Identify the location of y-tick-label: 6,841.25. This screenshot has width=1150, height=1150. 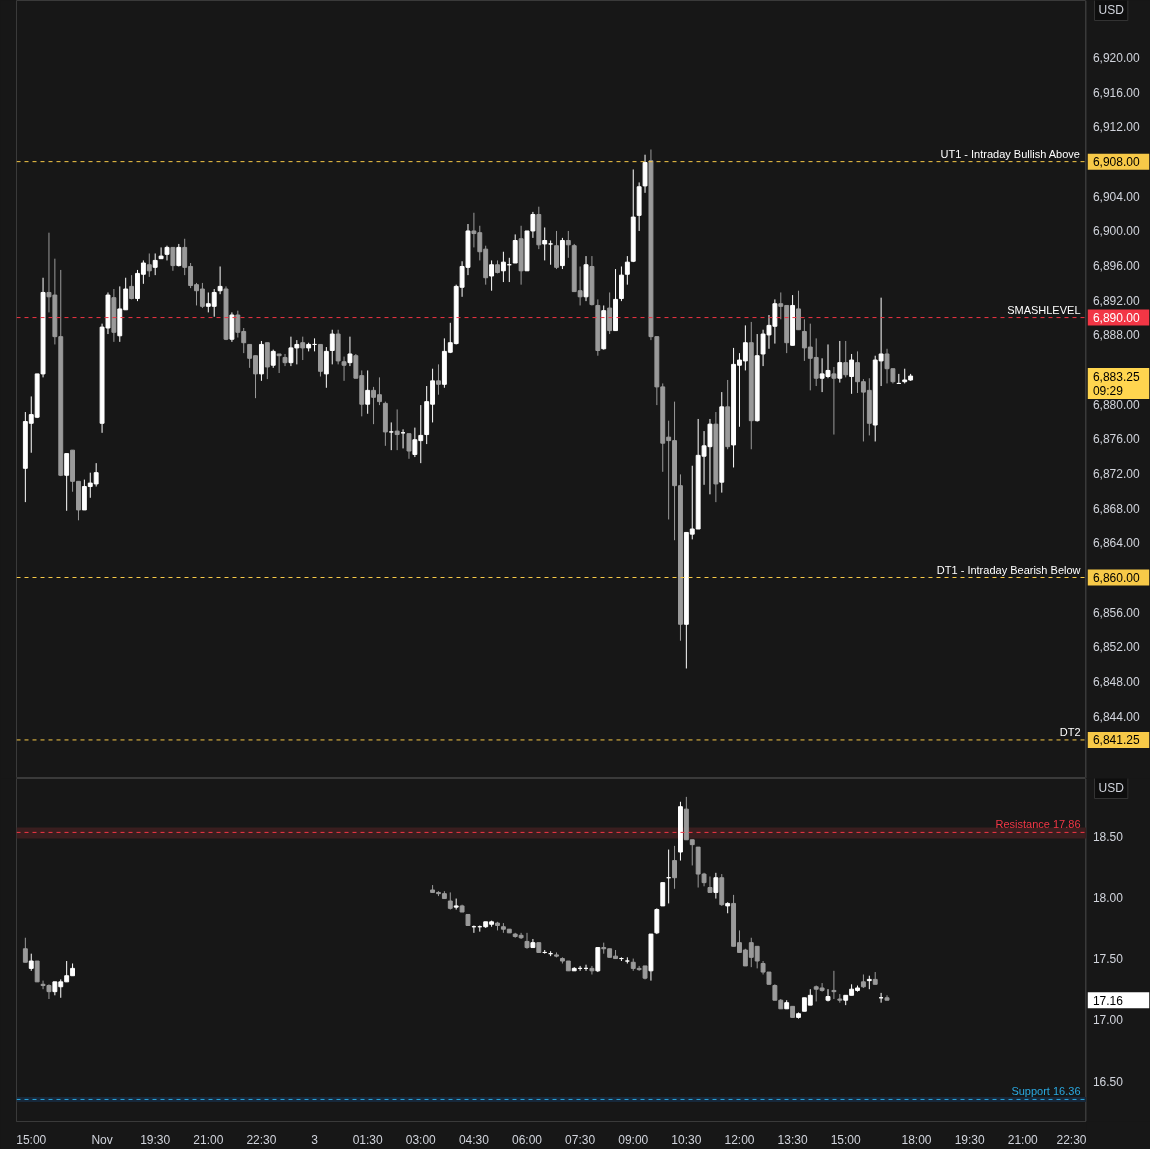
(1116, 740).